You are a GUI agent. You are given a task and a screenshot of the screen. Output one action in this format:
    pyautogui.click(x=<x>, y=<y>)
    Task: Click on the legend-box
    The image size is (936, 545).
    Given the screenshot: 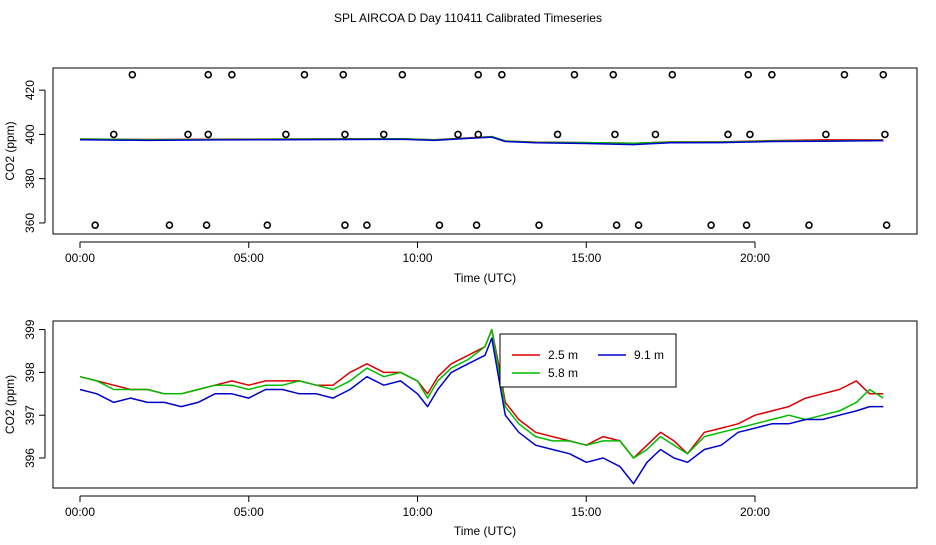 What is the action you would take?
    pyautogui.click(x=588, y=360)
    